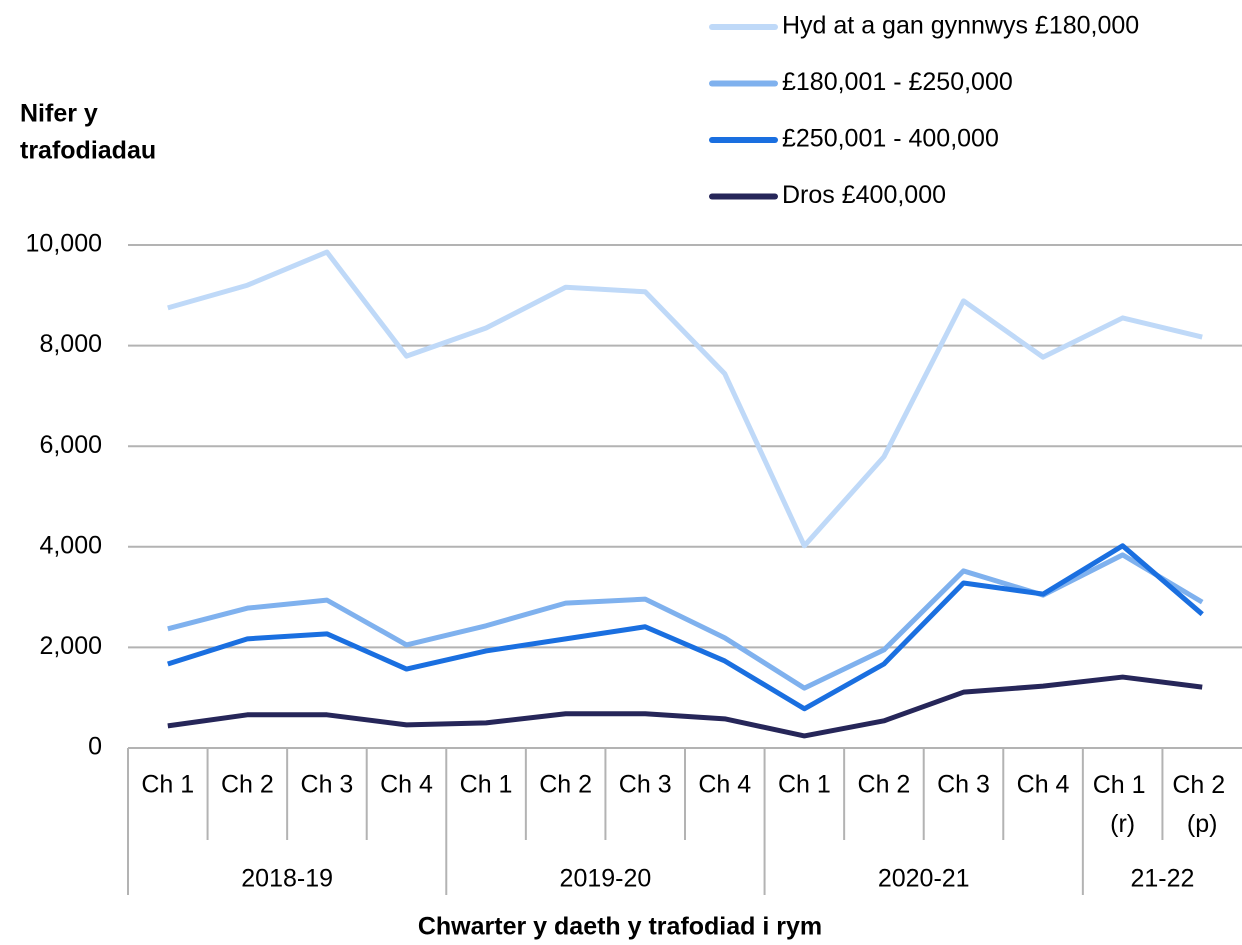  I want to click on legend-label: Dros £400,000, so click(864, 195).